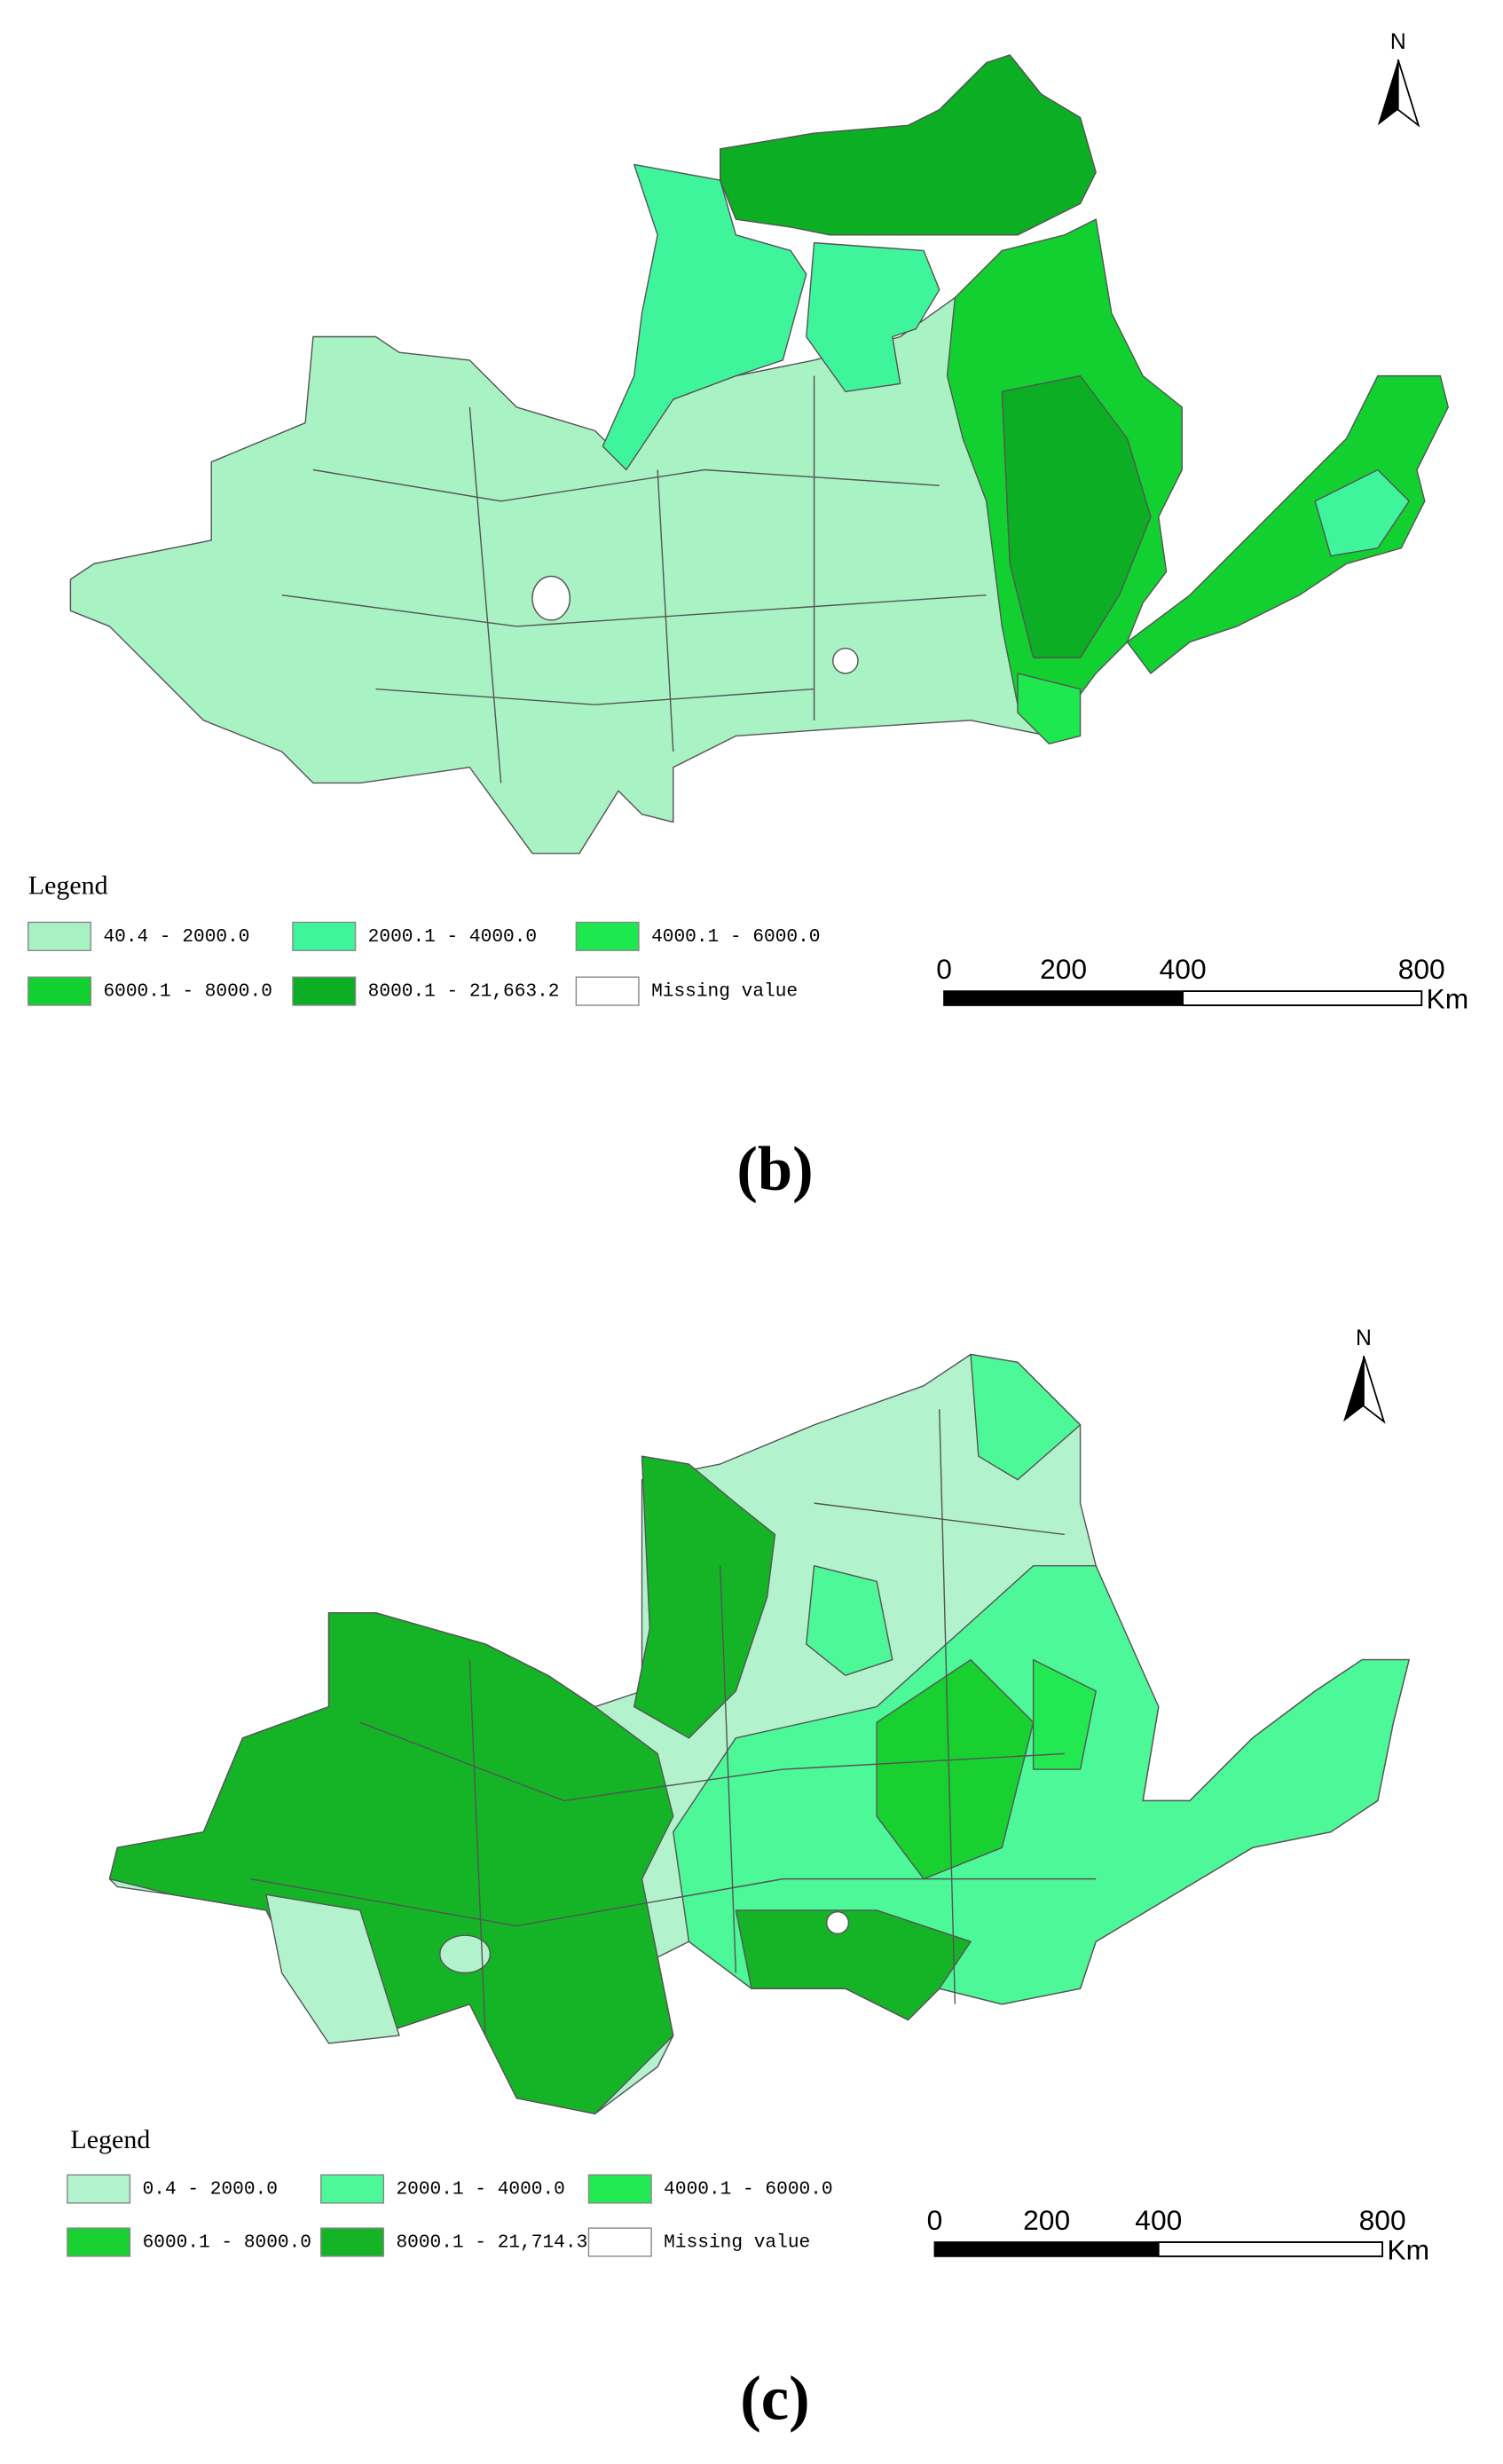 The height and width of the screenshot is (2464, 1503). What do you see at coordinates (464, 992) in the screenshot?
I see `legend-label: 8000.1 - 21,663.2` at bounding box center [464, 992].